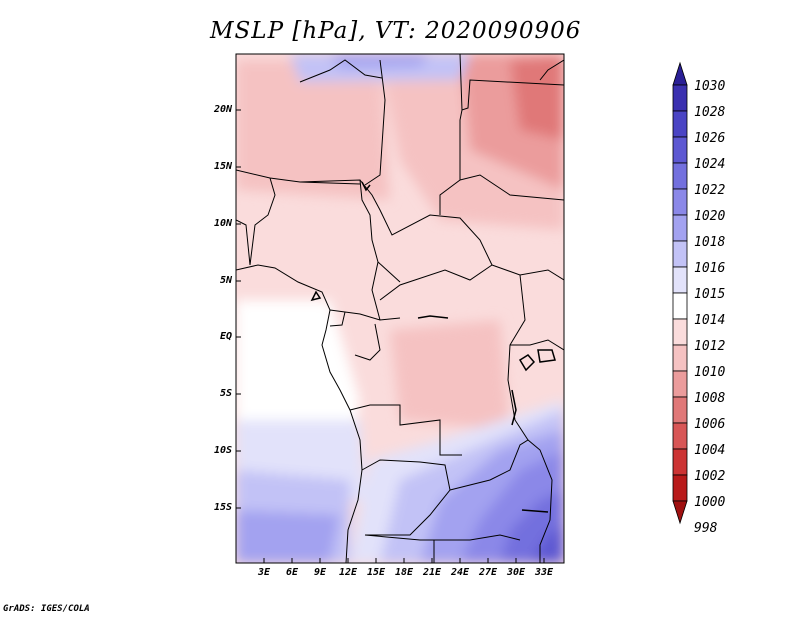 The height and width of the screenshot is (618, 800). I want to click on lon-label-21e: 21E, so click(432, 572).